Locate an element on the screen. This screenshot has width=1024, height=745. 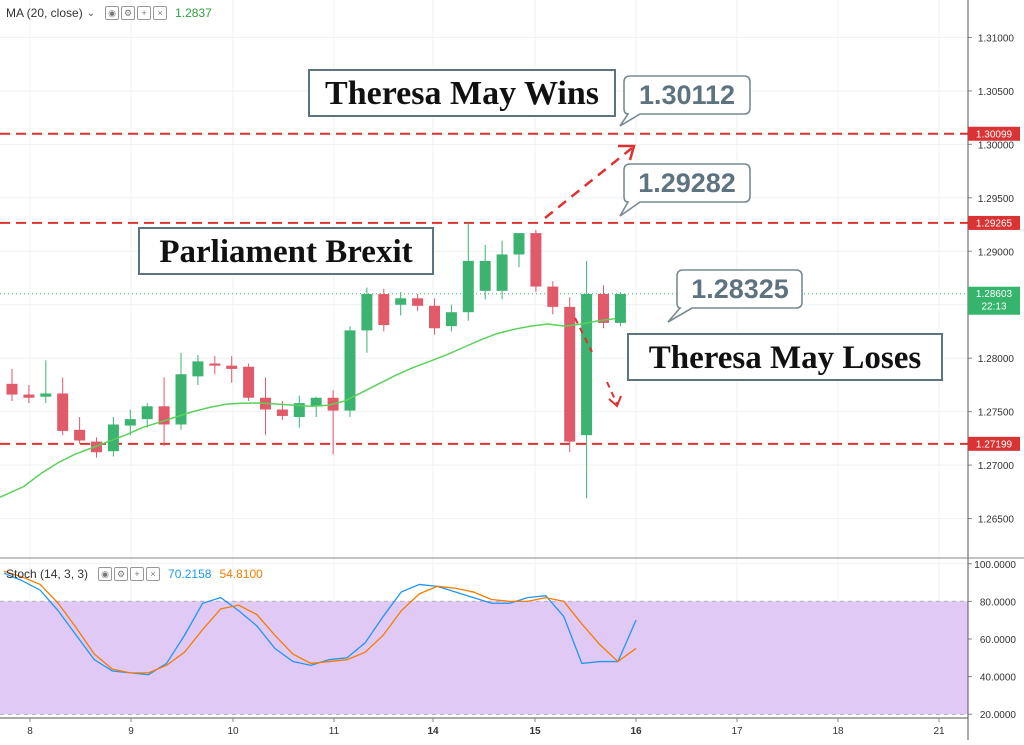
stoch-y-tick-label: 60.0000 is located at coordinates (998, 640).